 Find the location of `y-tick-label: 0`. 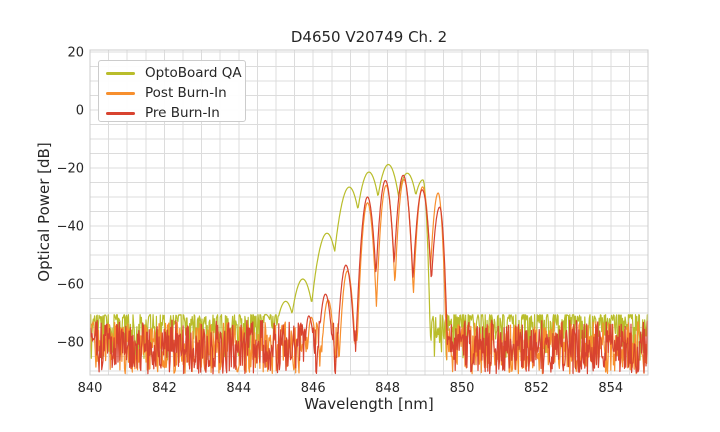

y-tick-label: 0 is located at coordinates (80, 111).